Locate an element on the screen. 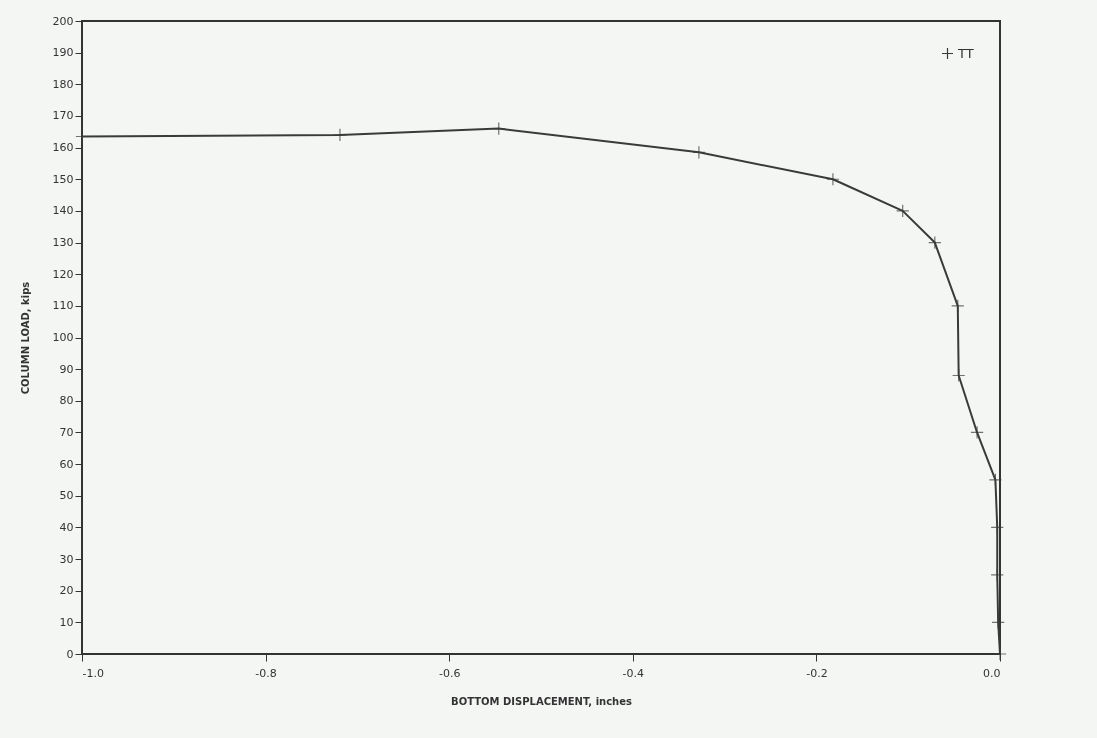  x-axis-title: BOTTOM DISPLACEMENT, inches is located at coordinates (541, 701).